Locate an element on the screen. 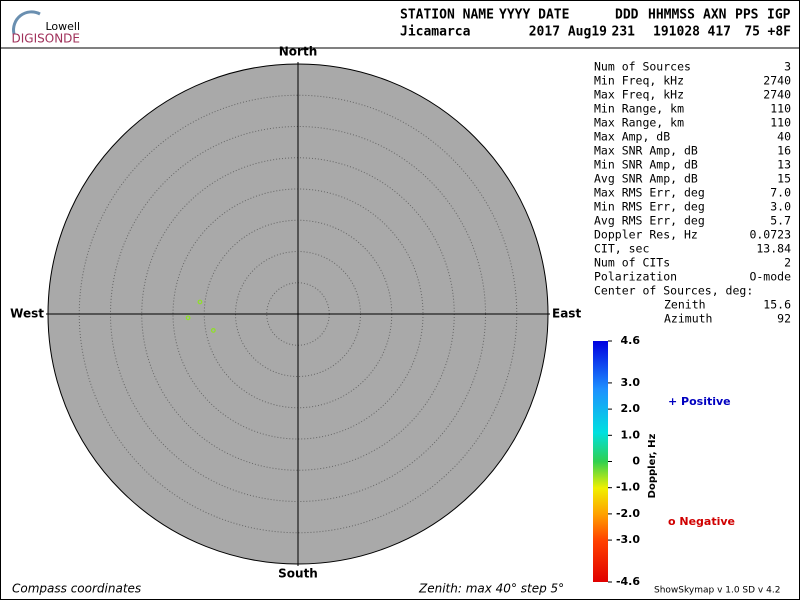 This screenshot has height=600, width=800. footer-left: Compass coordinates is located at coordinates (76, 589).